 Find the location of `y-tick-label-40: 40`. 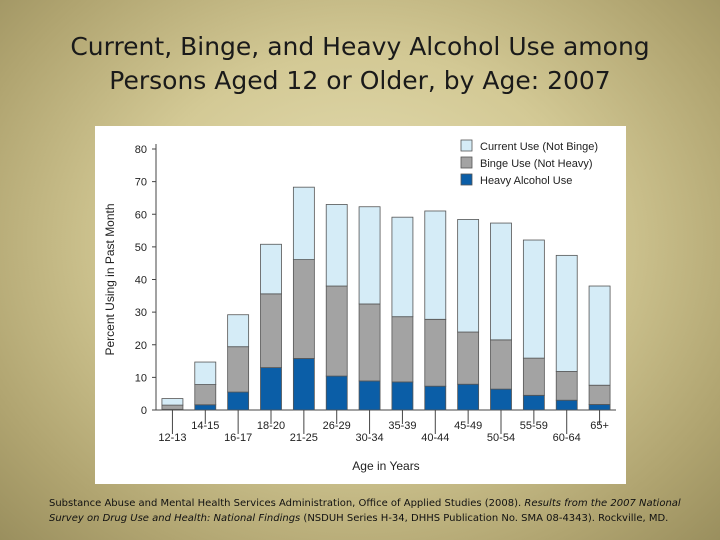

y-tick-label-40: 40 is located at coordinates (141, 281).